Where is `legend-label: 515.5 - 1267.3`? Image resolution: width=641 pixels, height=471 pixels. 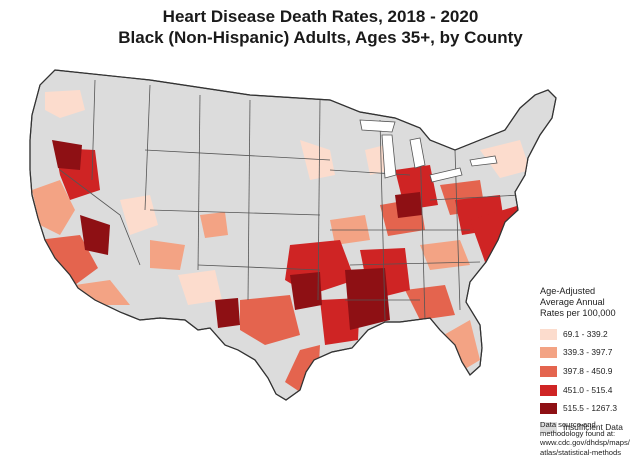
legend-label: 515.5 - 1267.3 is located at coordinates (590, 408).